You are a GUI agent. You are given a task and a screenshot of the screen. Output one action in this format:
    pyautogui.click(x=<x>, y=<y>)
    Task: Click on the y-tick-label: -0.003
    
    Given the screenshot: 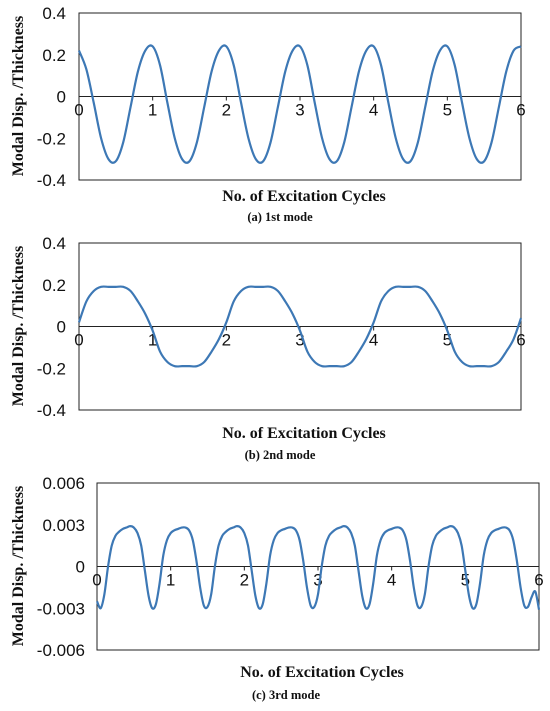 What is the action you would take?
    pyautogui.click(x=61, y=608)
    